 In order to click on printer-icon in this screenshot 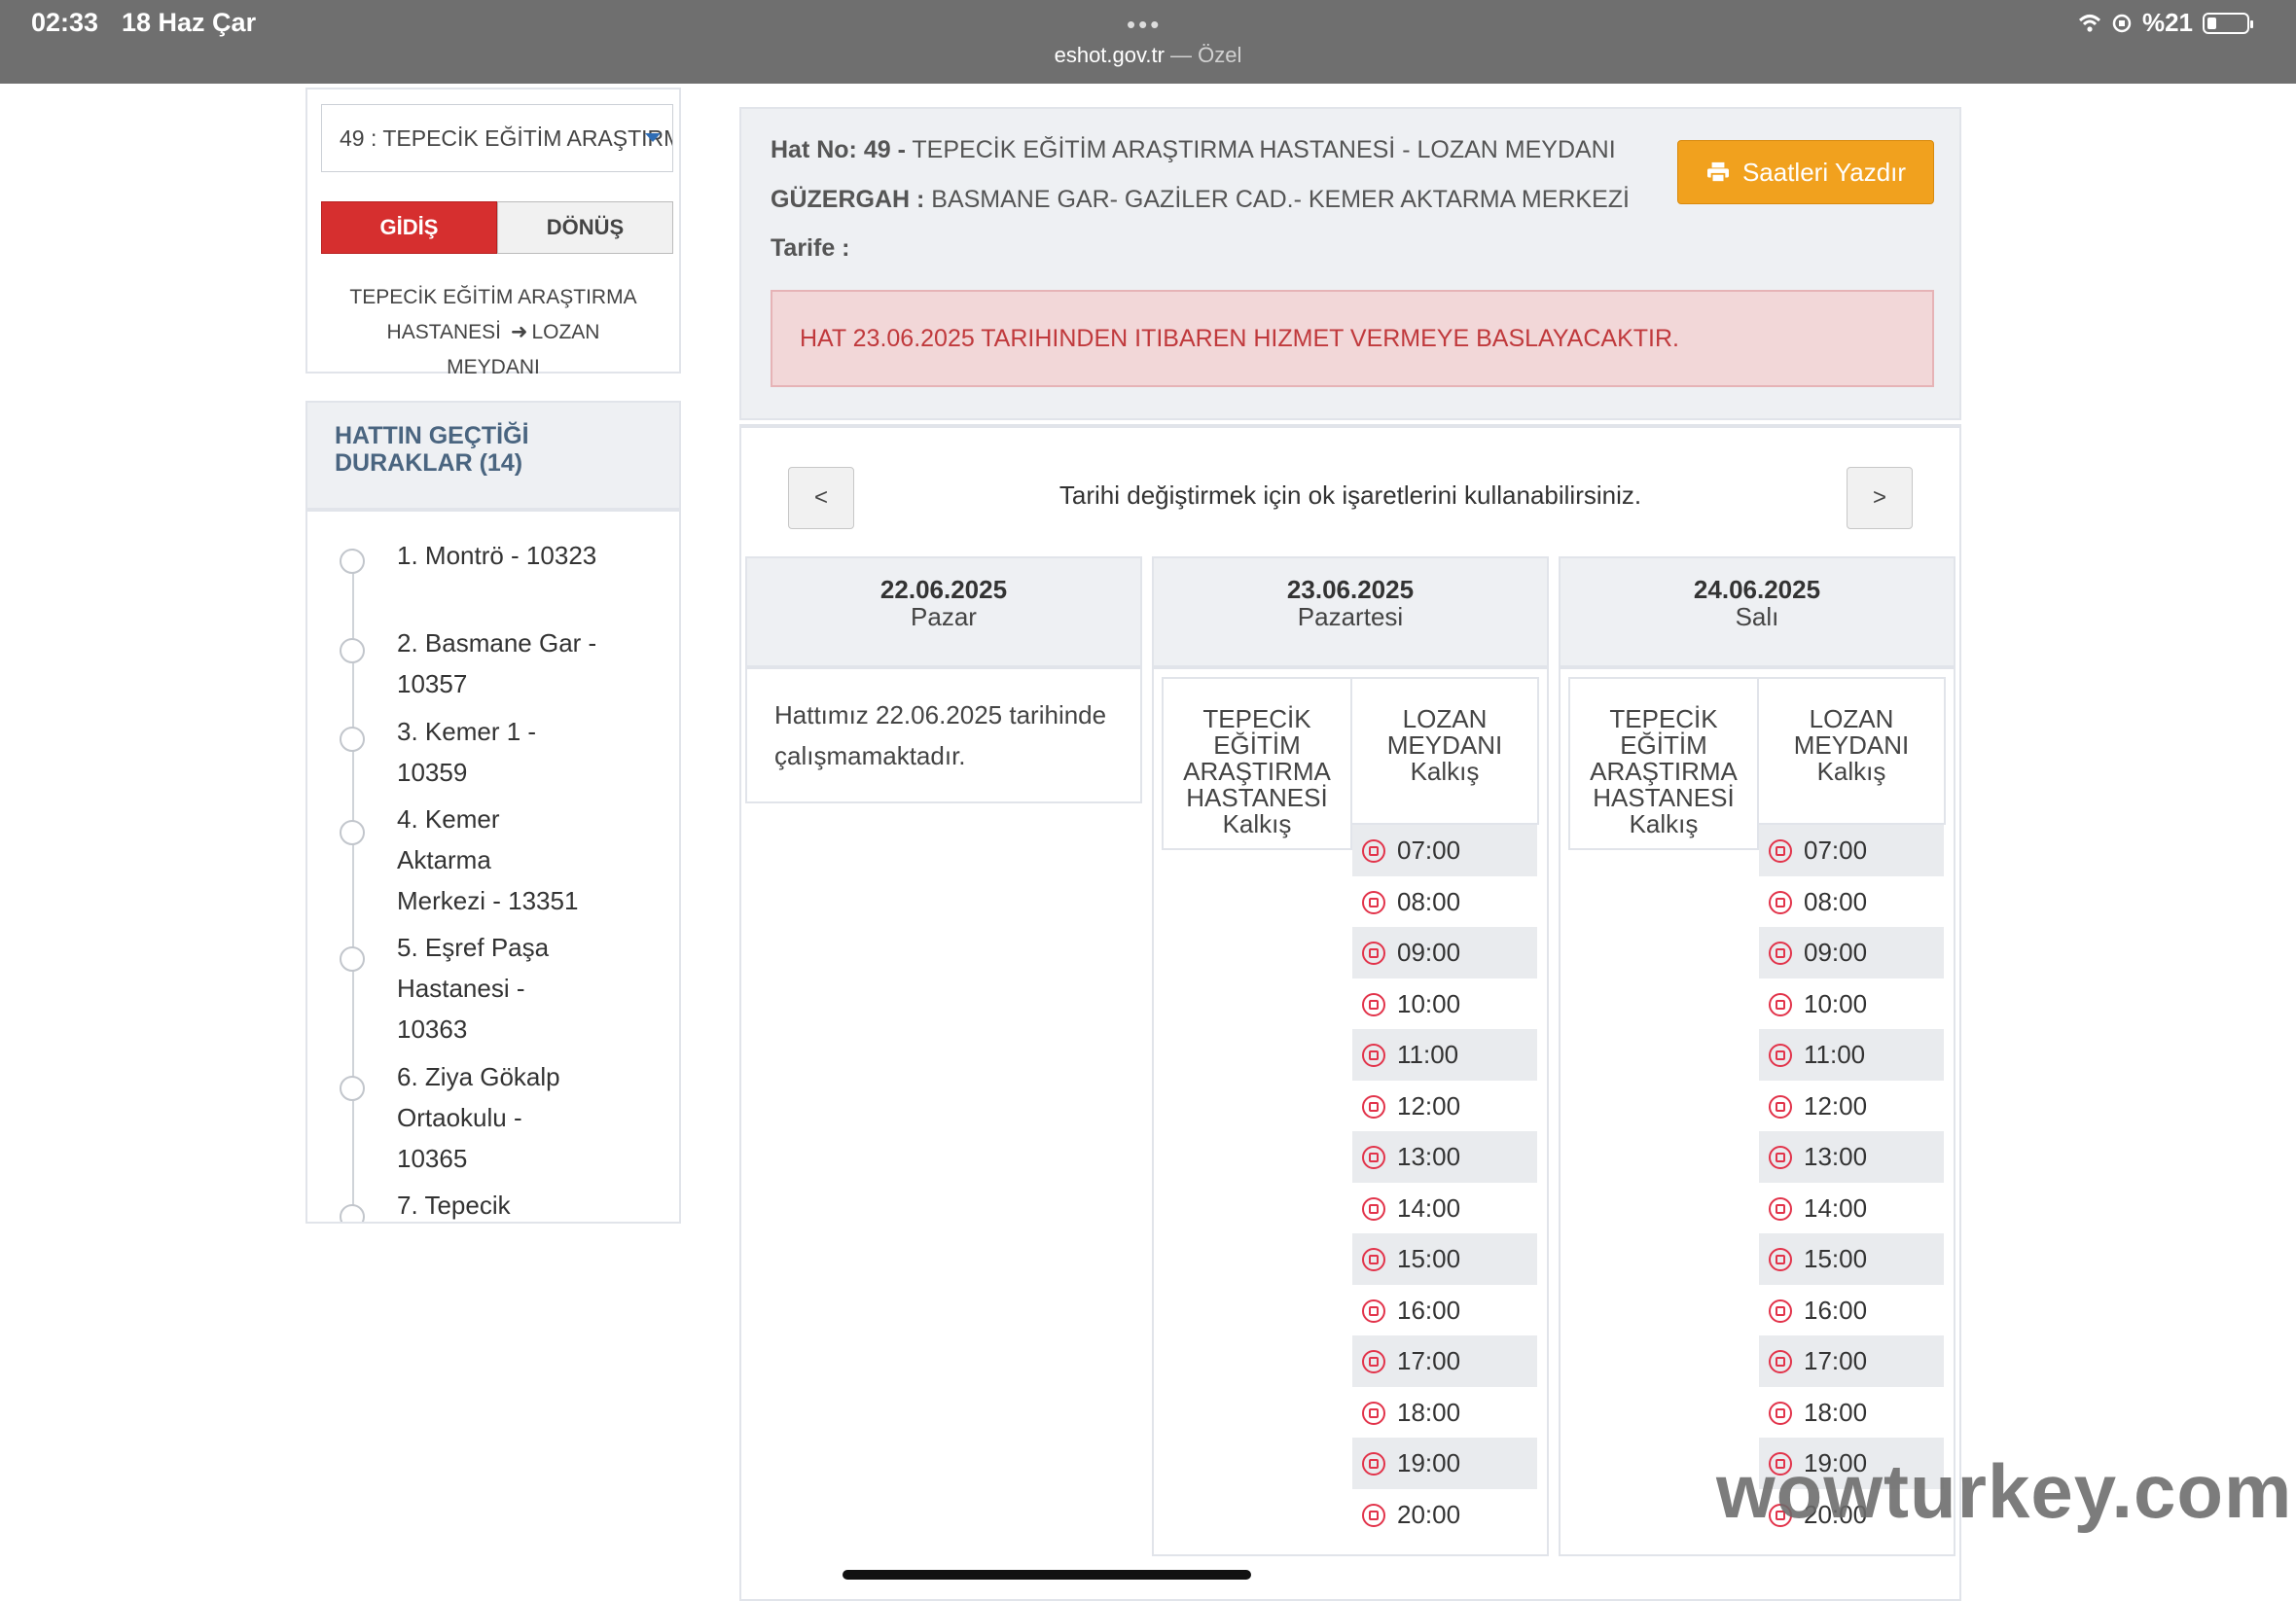, I will do `click(1717, 172)`.